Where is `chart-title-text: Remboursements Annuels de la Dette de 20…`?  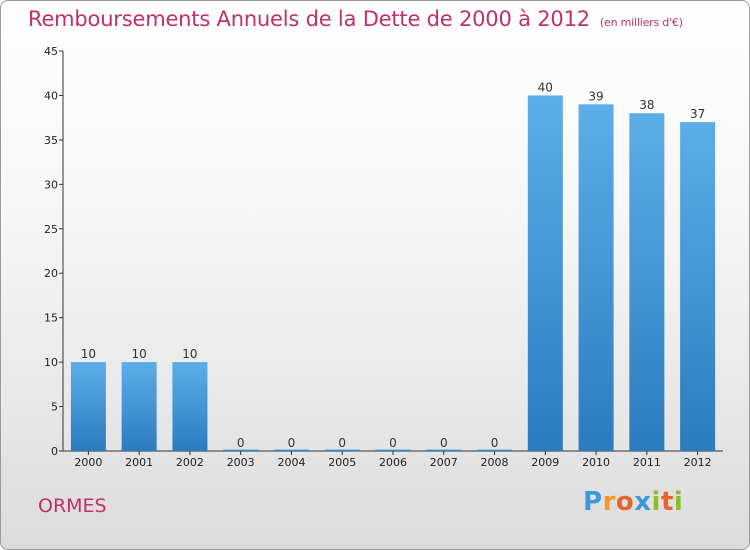 chart-title-text: Remboursements Annuels de la Dette de 20… is located at coordinates (309, 19).